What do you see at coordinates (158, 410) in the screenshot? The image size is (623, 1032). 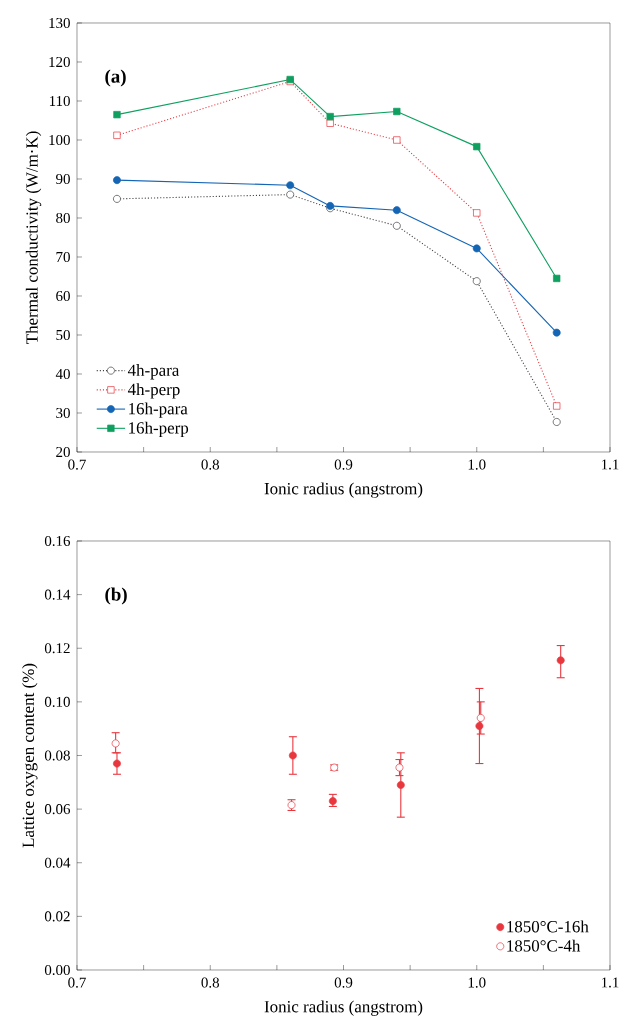 I see `legend-label: 16h-para` at bounding box center [158, 410].